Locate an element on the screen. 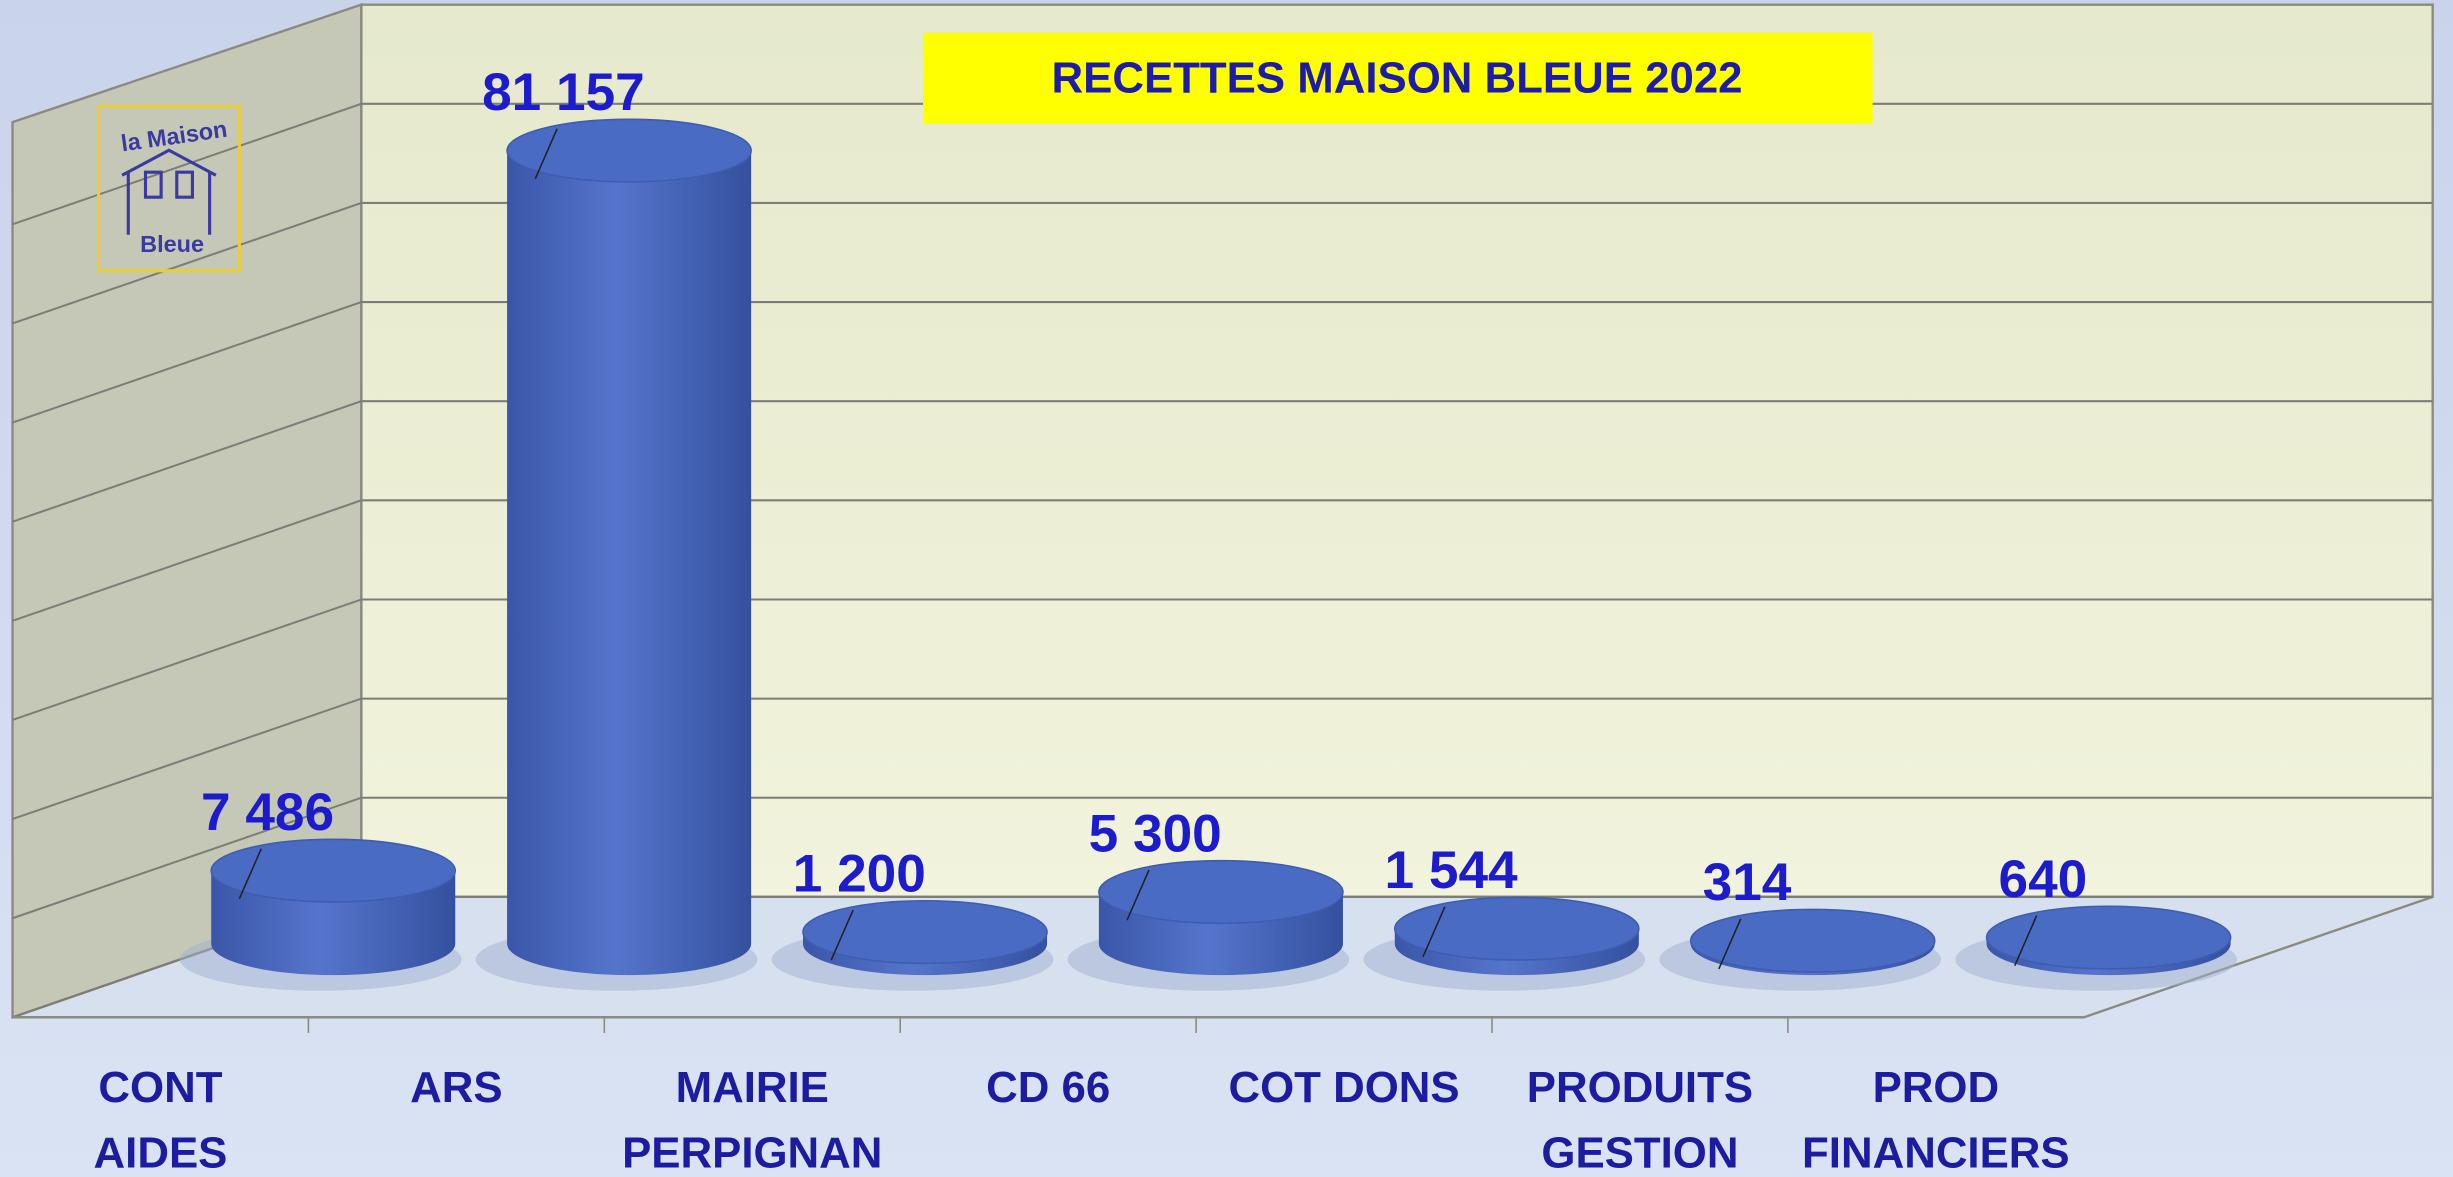 The image size is (2453, 1177). x-tick-label: CONT is located at coordinates (160, 1087).